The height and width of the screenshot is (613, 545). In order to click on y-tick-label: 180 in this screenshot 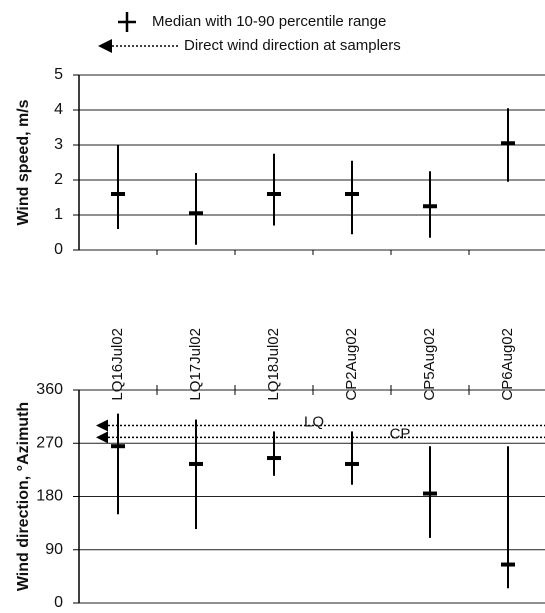, I will do `click(49, 496)`.